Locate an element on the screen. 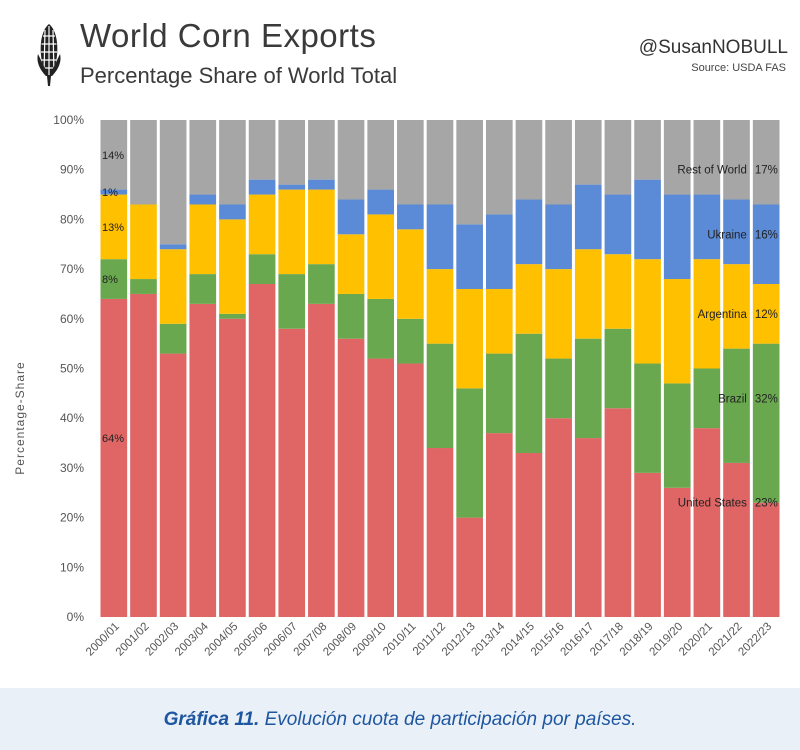  data-label-last-year: 32% is located at coordinates (766, 399).